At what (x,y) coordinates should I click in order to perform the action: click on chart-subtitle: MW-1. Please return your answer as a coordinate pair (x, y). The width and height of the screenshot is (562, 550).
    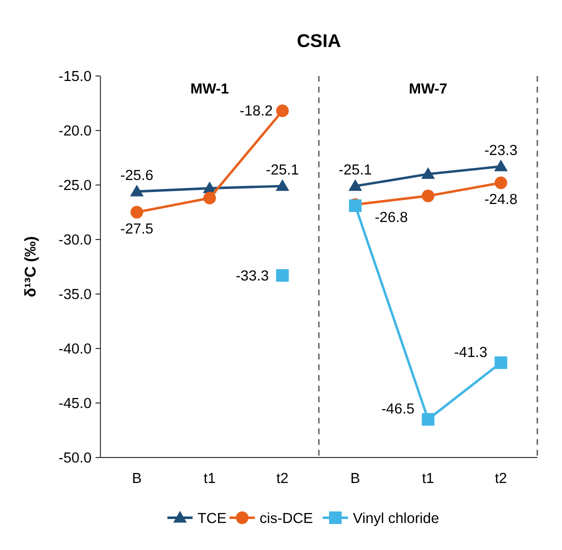
    Looking at the image, I should click on (209, 89).